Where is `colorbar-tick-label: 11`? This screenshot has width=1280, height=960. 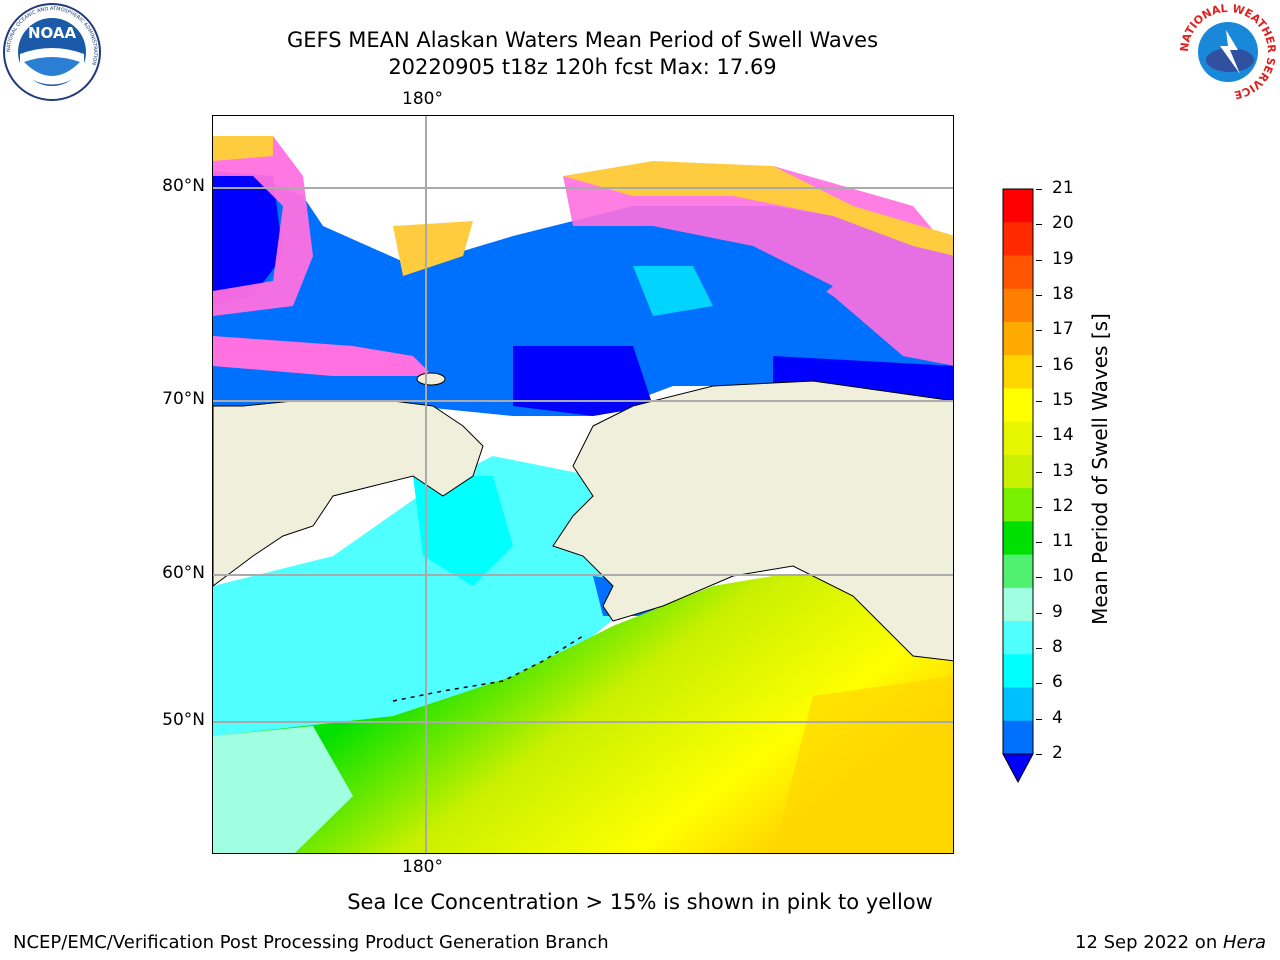 colorbar-tick-label: 11 is located at coordinates (1063, 541).